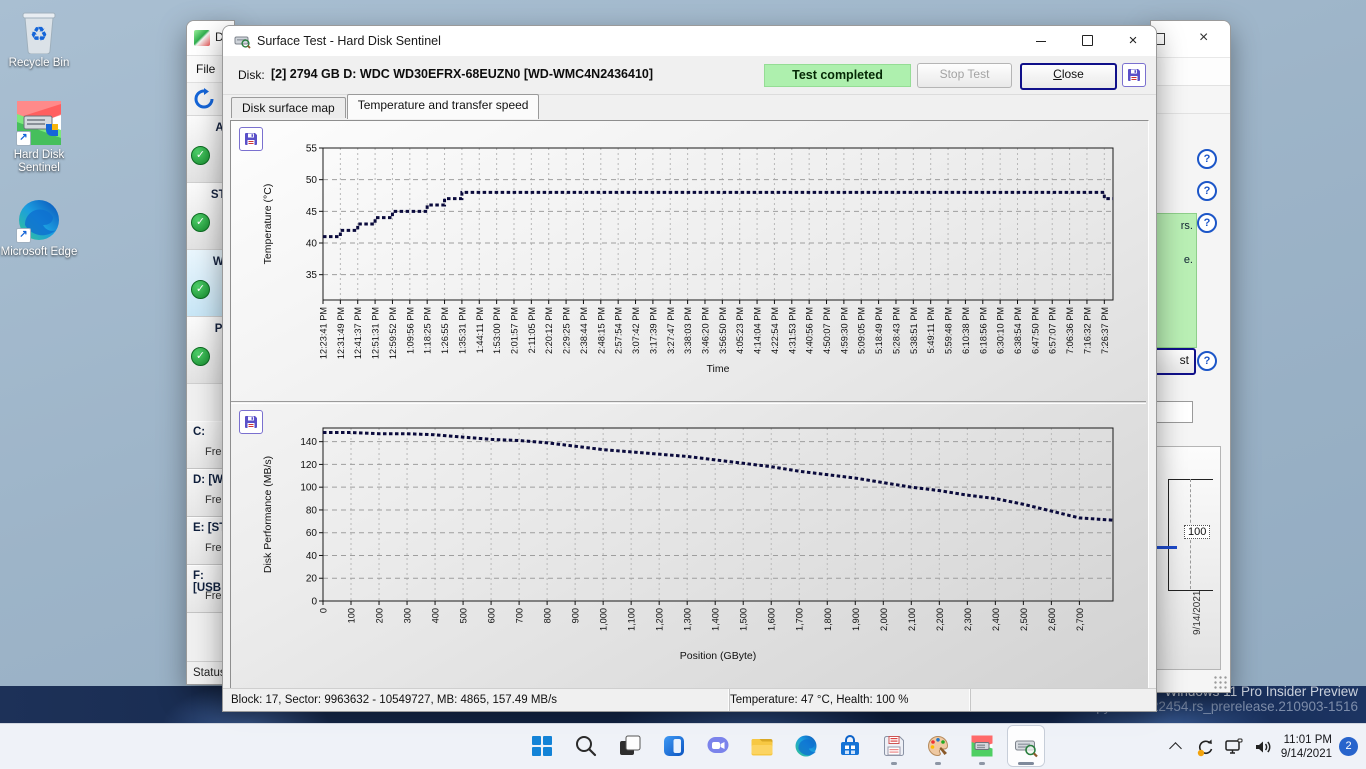  I want to click on save-report-button, so click(1134, 75).